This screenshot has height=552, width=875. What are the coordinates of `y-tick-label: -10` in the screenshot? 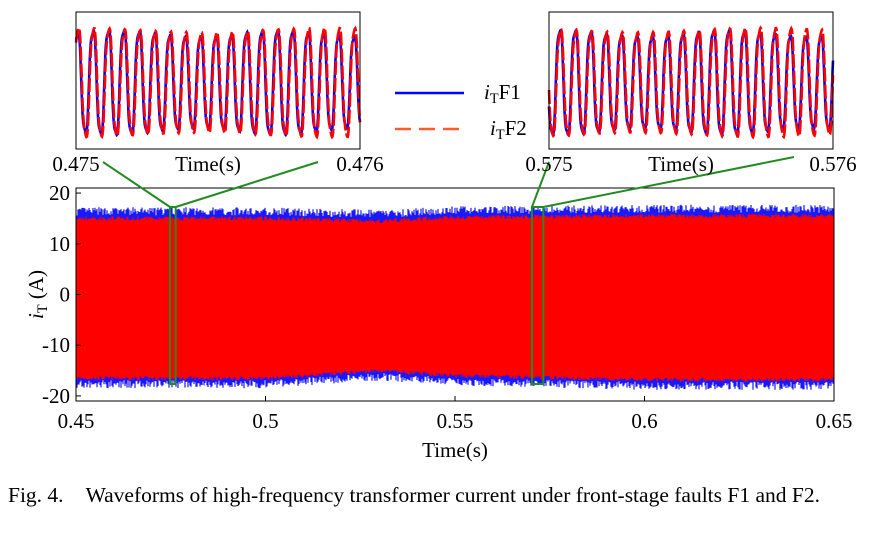 It's located at (56, 345).